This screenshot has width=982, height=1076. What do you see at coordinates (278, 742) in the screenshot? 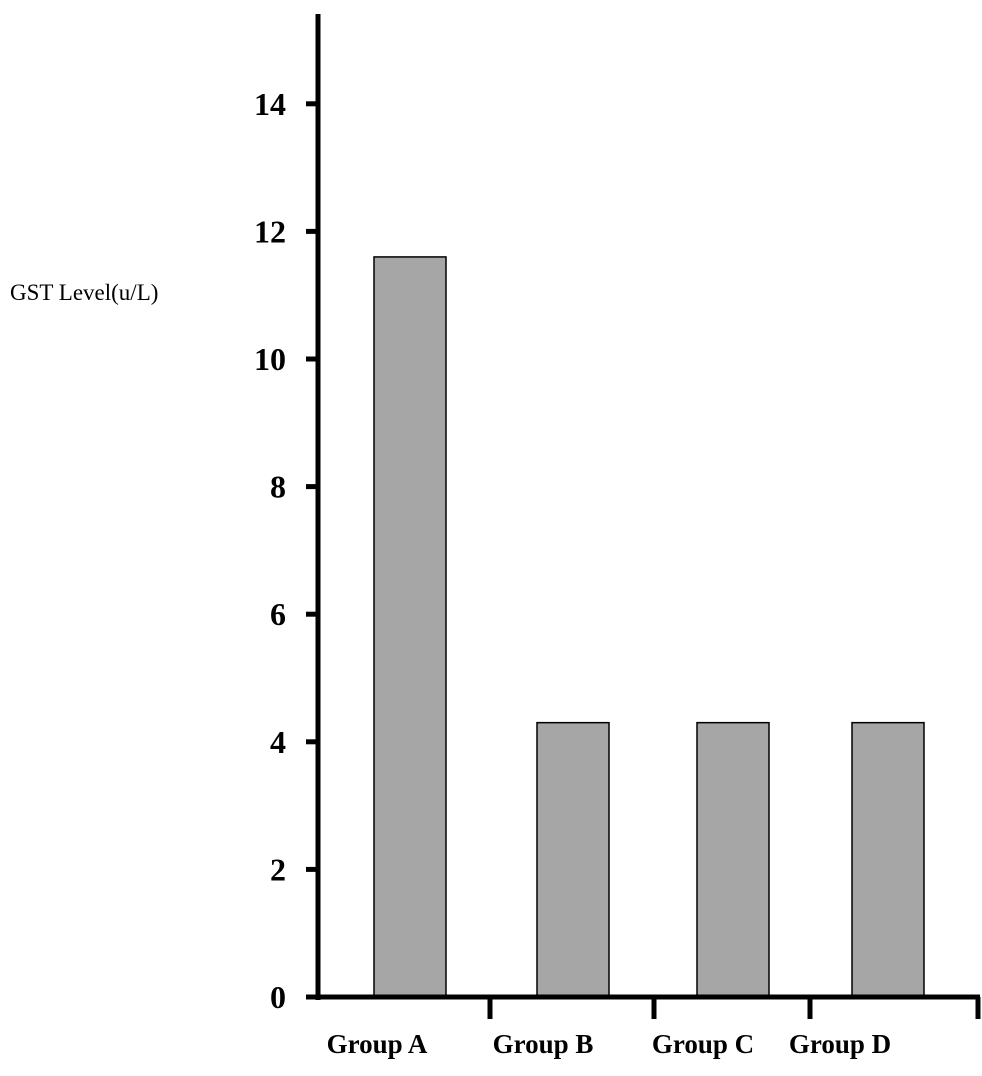
I see `y-tick-label: 4` at bounding box center [278, 742].